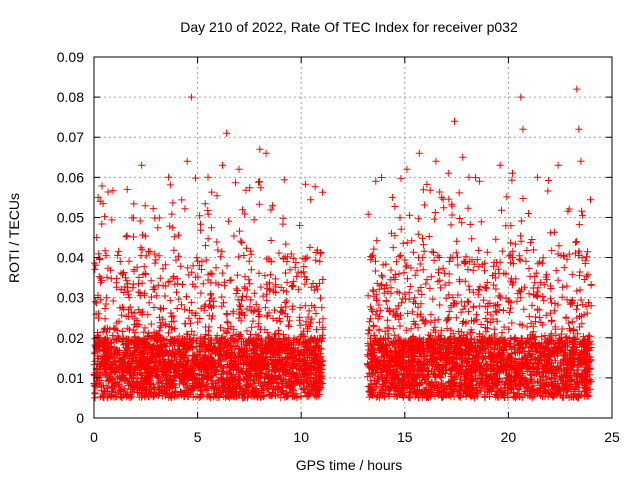 This screenshot has width=640, height=480. I want to click on x-tick-label: 15, so click(405, 437).